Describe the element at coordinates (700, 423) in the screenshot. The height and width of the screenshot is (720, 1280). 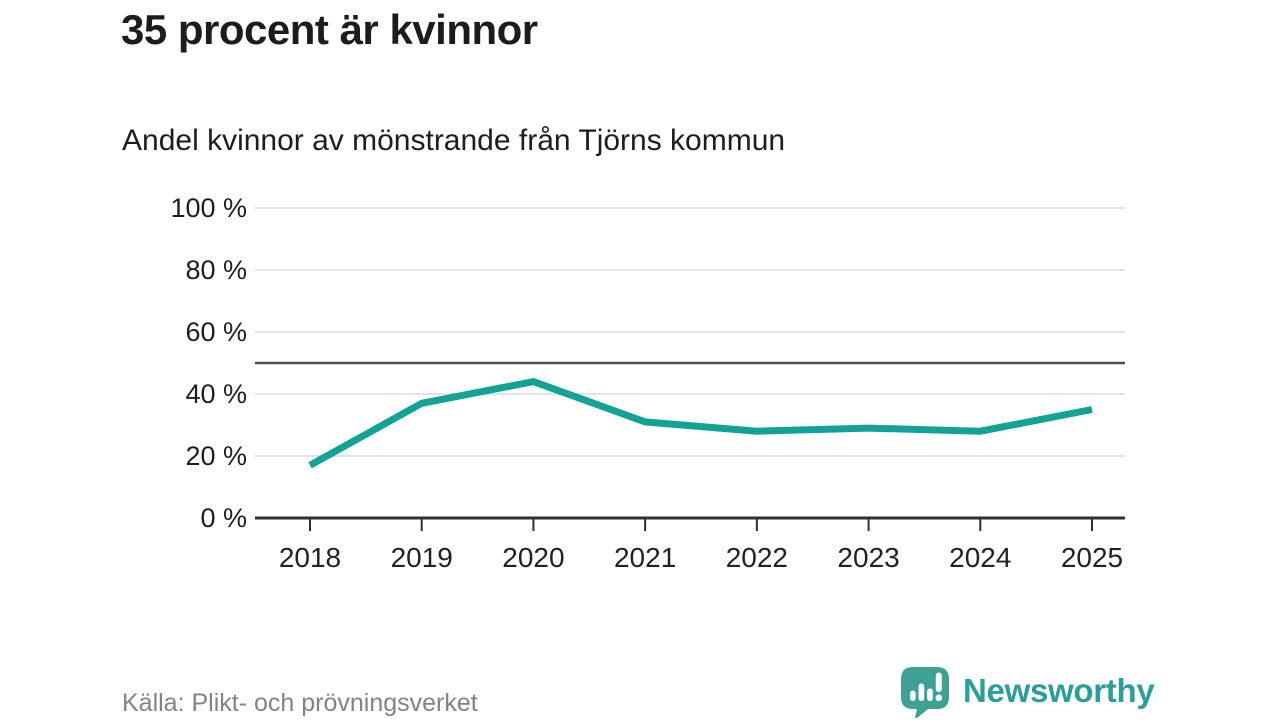
I see `series-line` at that location.